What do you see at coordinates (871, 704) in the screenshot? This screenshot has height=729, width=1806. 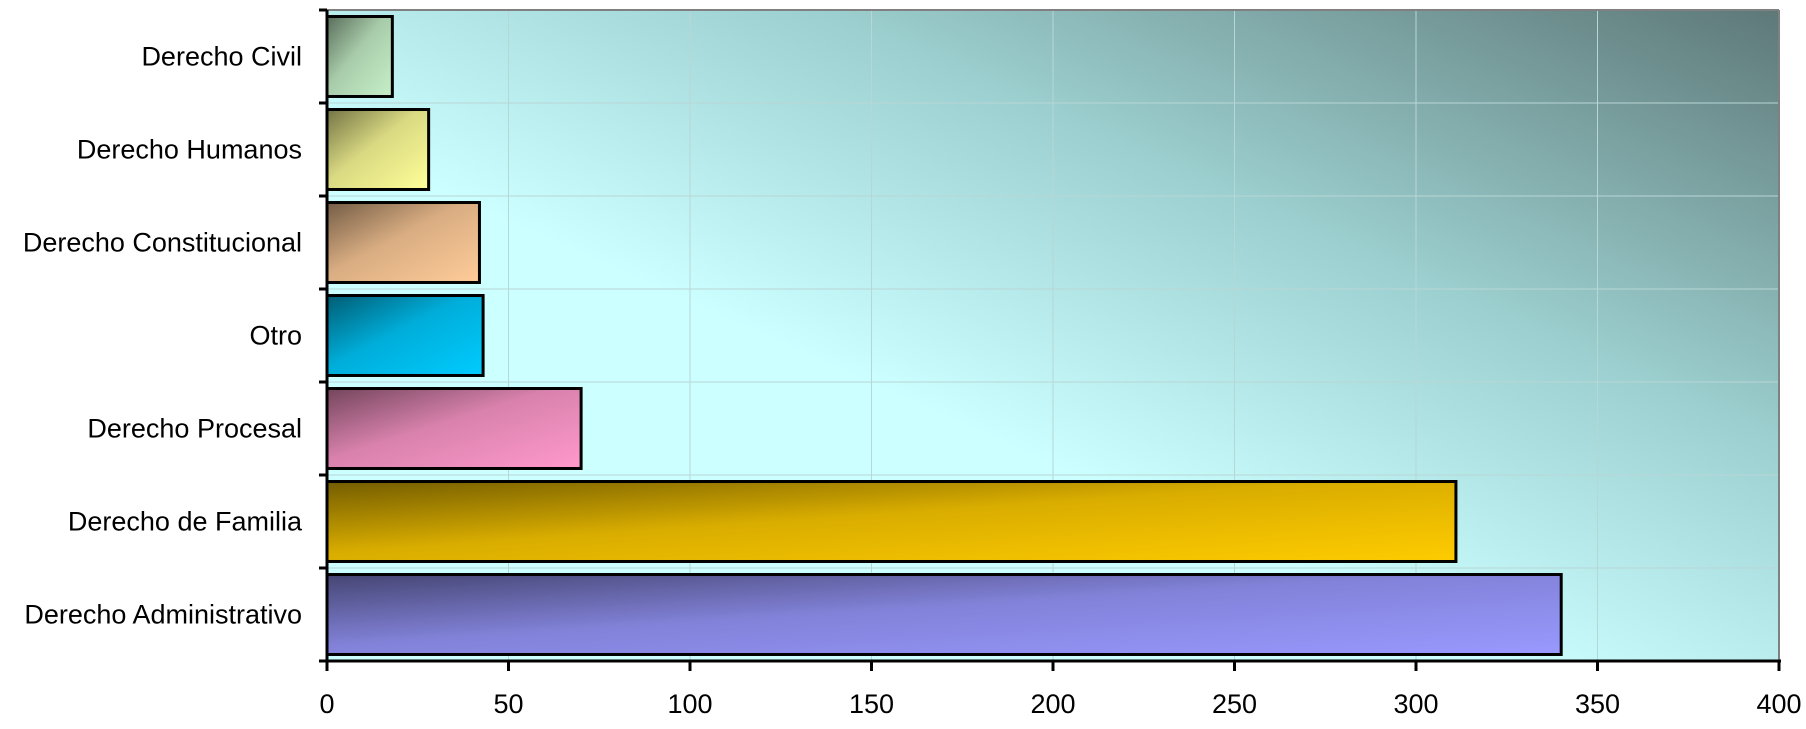 I see `x-tick-label: 150` at bounding box center [871, 704].